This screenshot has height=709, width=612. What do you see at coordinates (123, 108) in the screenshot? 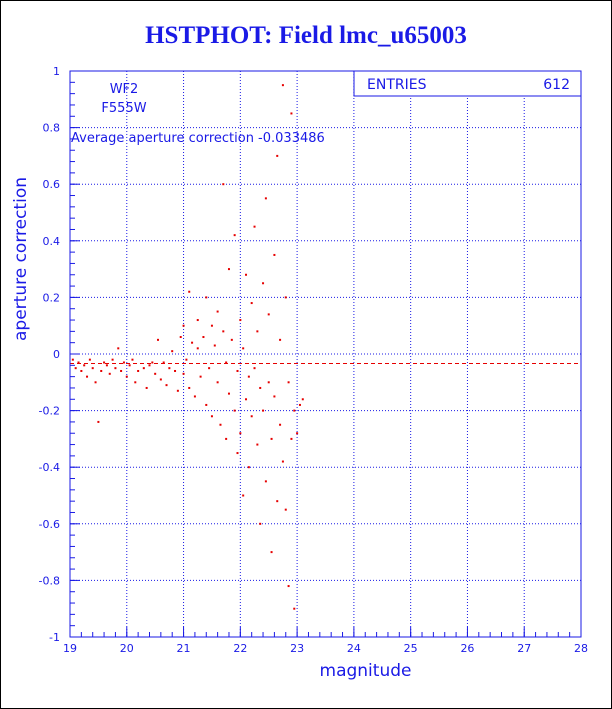
I see `filter-annotation: F555W` at bounding box center [123, 108].